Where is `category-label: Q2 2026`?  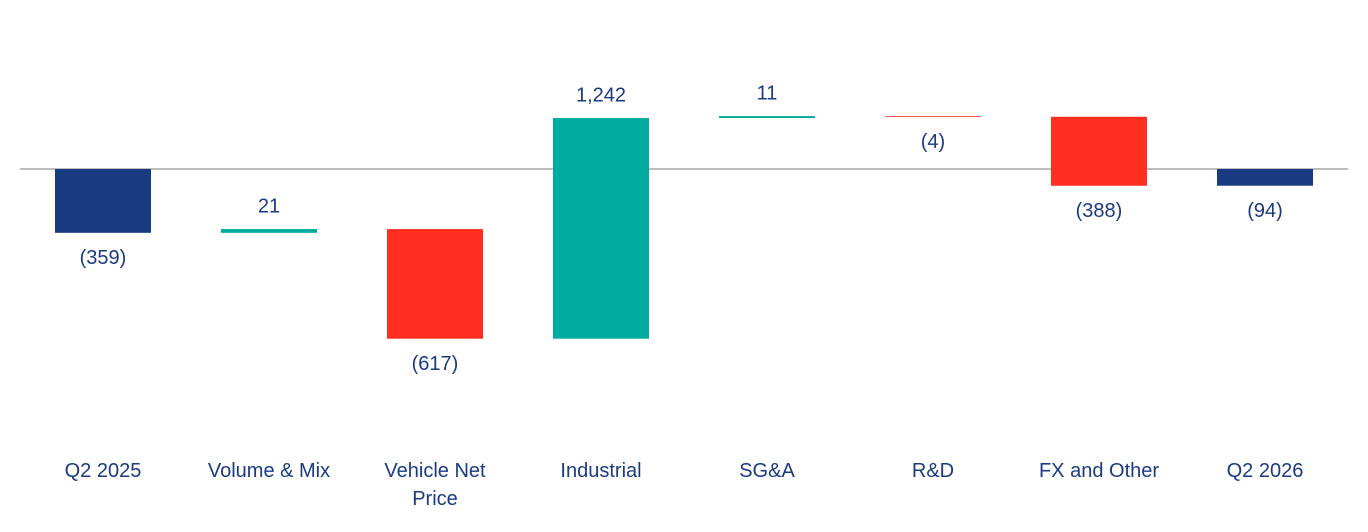
category-label: Q2 2026 is located at coordinates (1265, 471).